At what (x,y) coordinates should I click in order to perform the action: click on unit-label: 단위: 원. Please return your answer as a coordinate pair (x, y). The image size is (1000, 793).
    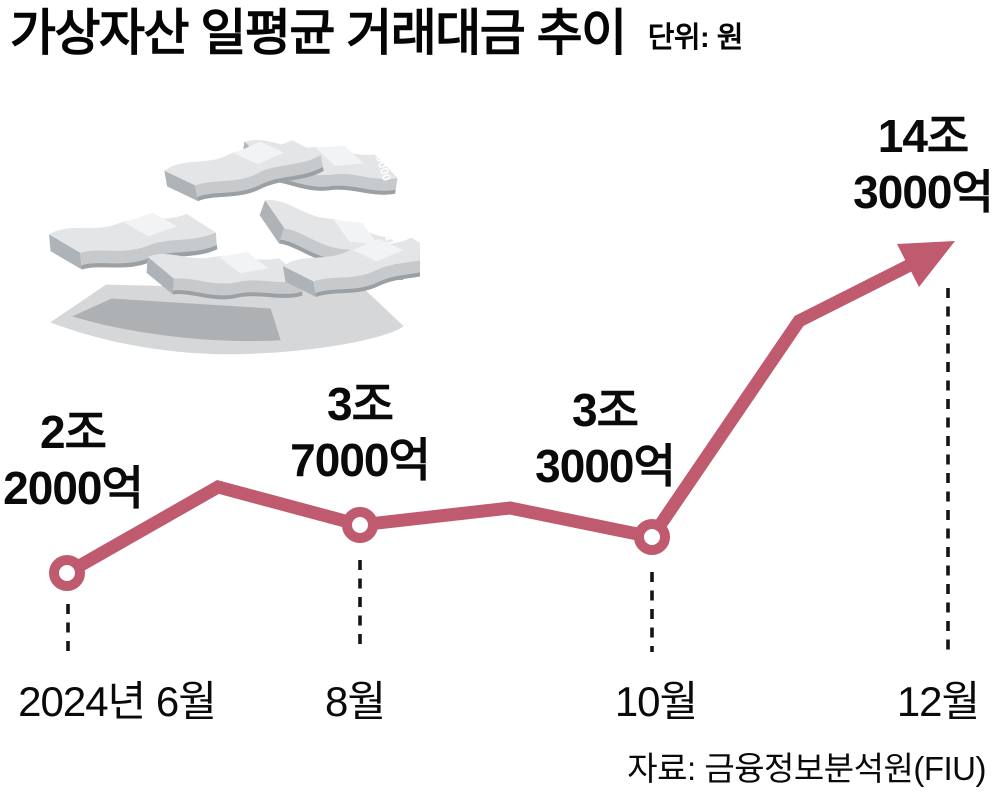
    Looking at the image, I should click on (695, 38).